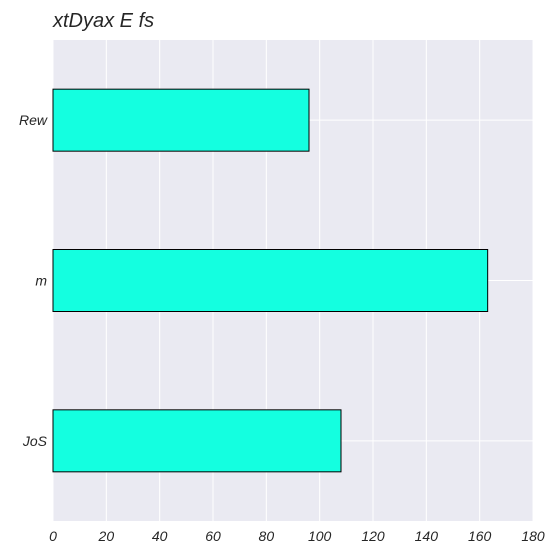 Image resolution: width=560 pixels, height=560 pixels. What do you see at coordinates (480, 536) in the screenshot?
I see `x-tick-label: 160` at bounding box center [480, 536].